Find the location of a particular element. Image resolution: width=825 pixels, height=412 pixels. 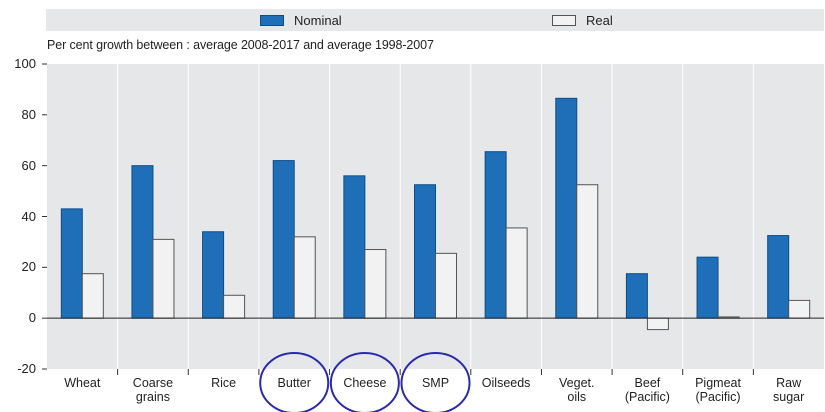

bar-nominal-oilseeds is located at coordinates (495, 235).